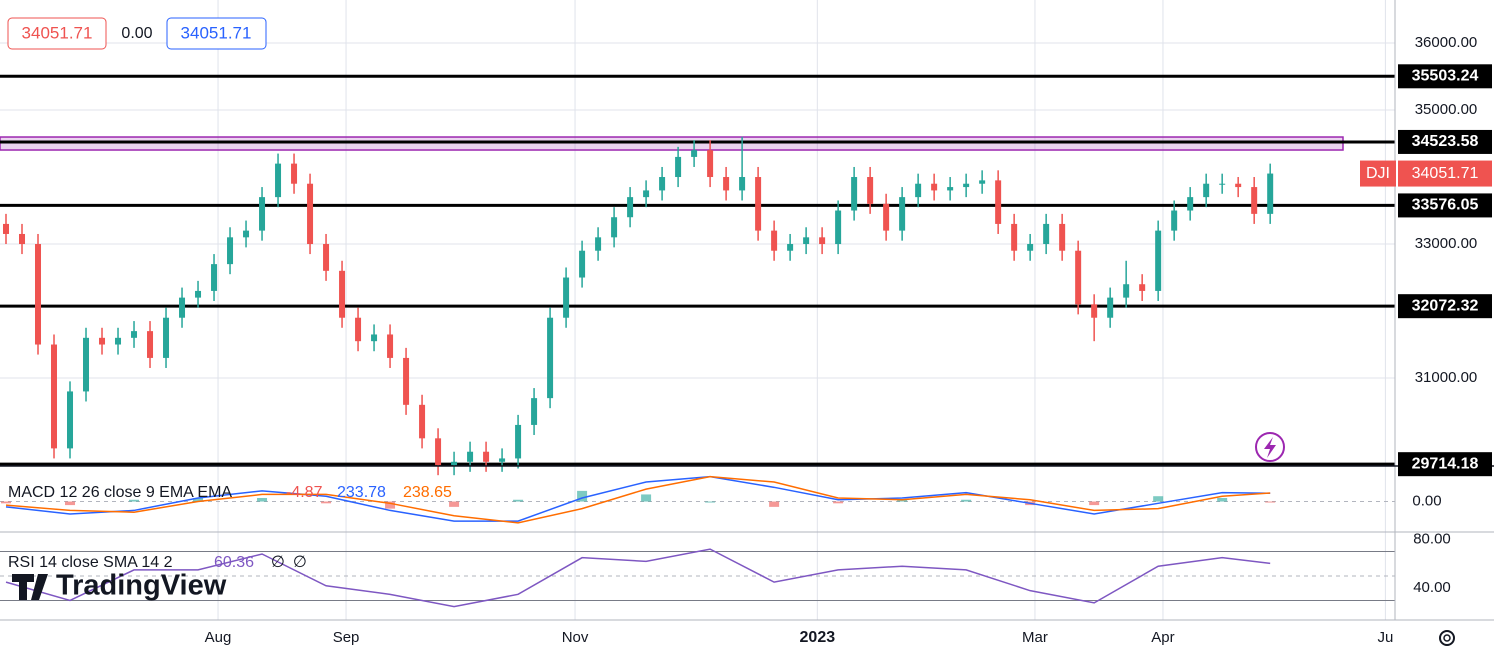 The height and width of the screenshot is (659, 1494). What do you see at coordinates (1426, 501) in the screenshot?
I see `y-tick-label: 0.00` at bounding box center [1426, 501].